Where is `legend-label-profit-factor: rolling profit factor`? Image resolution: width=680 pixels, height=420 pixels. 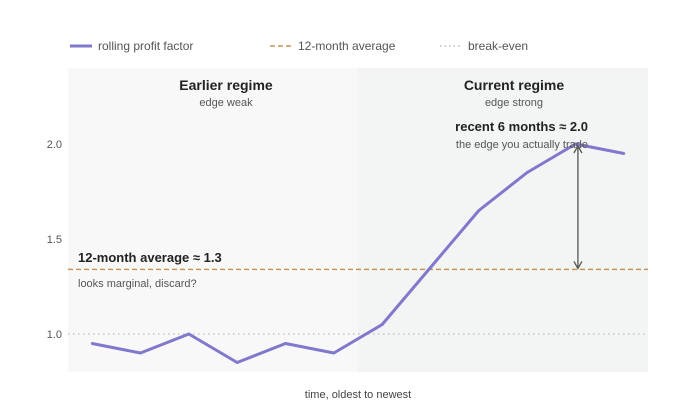
legend-label-profit-factor: rolling profit factor is located at coordinates (145, 46).